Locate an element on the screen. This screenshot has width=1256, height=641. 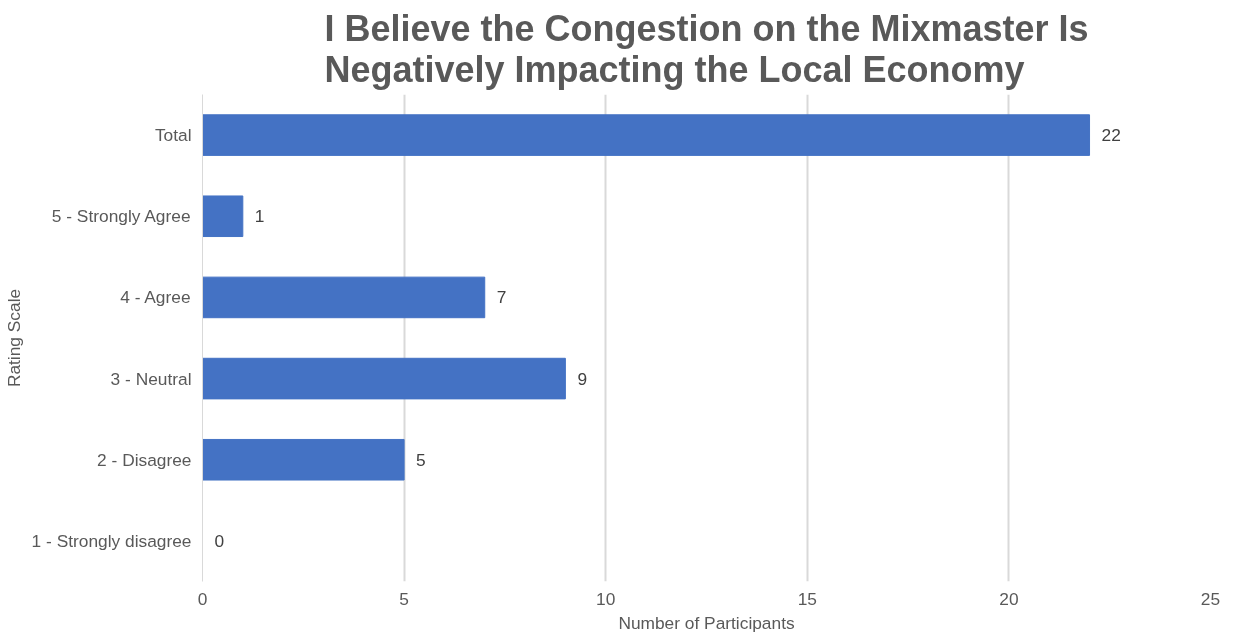
y-tick-label: 5 - Strongly Agree is located at coordinates (121, 216).